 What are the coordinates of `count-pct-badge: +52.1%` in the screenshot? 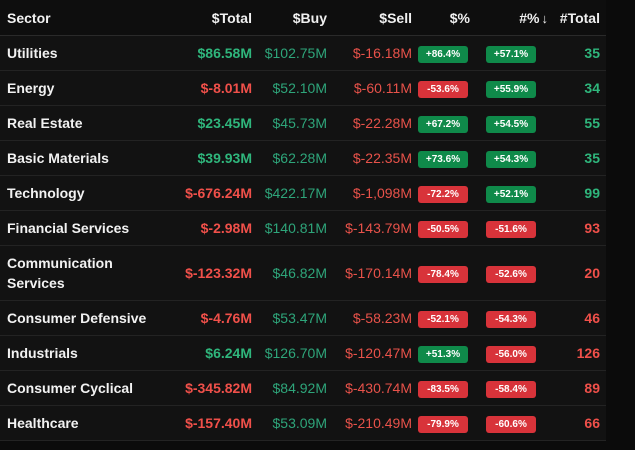 It's located at (511, 194).